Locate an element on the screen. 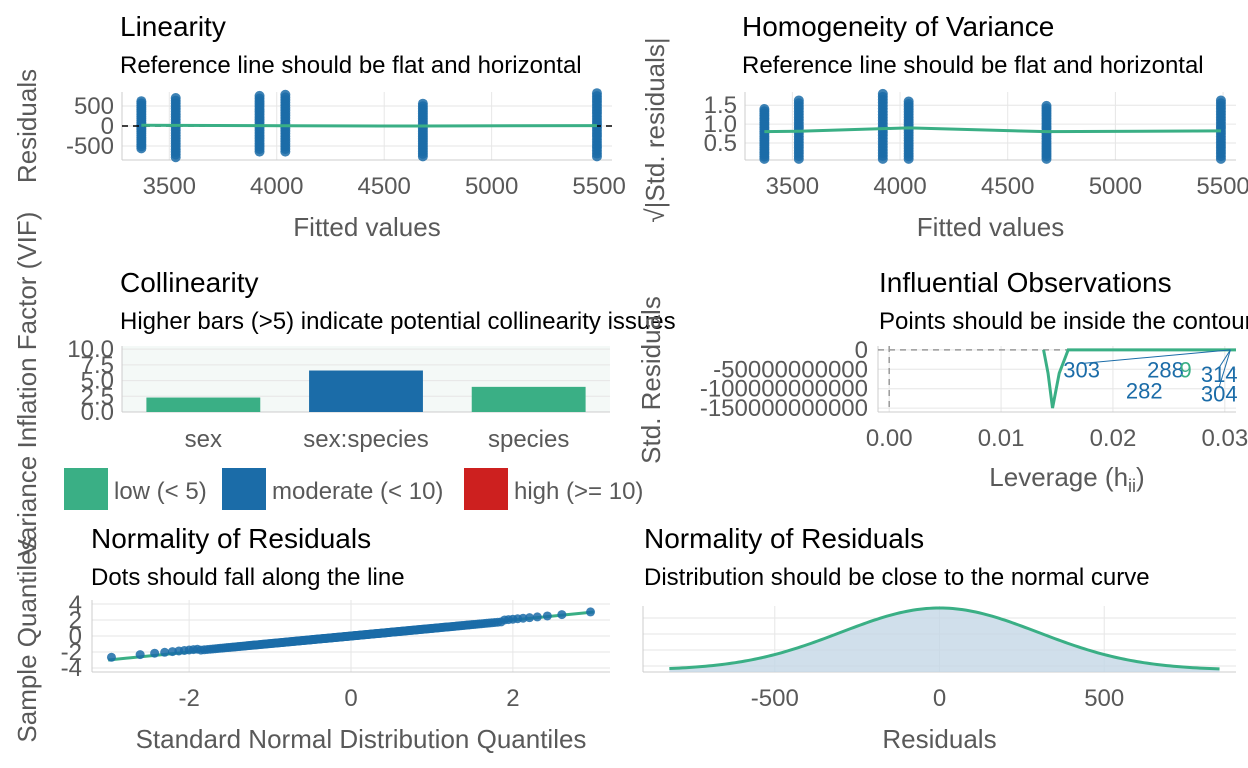 This screenshot has width=1248, height=768. x-tick-label: species is located at coordinates (528, 439).